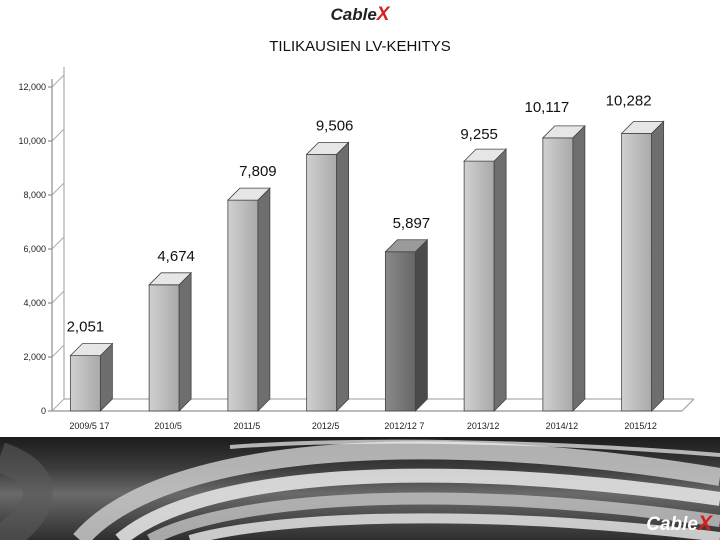  I want to click on x-tick-label: 2015/12, so click(640, 426).